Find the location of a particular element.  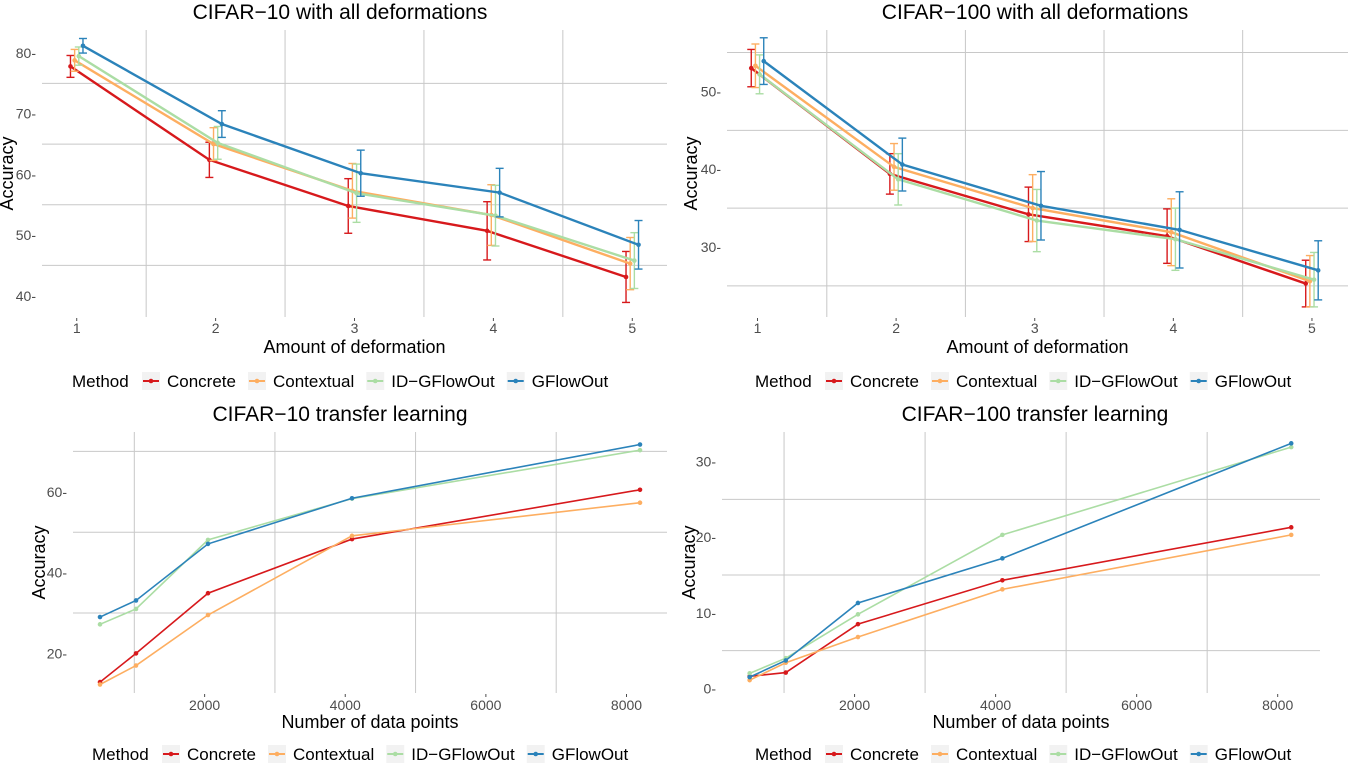

y-tick-label: 70- is located at coordinates (26, 114).